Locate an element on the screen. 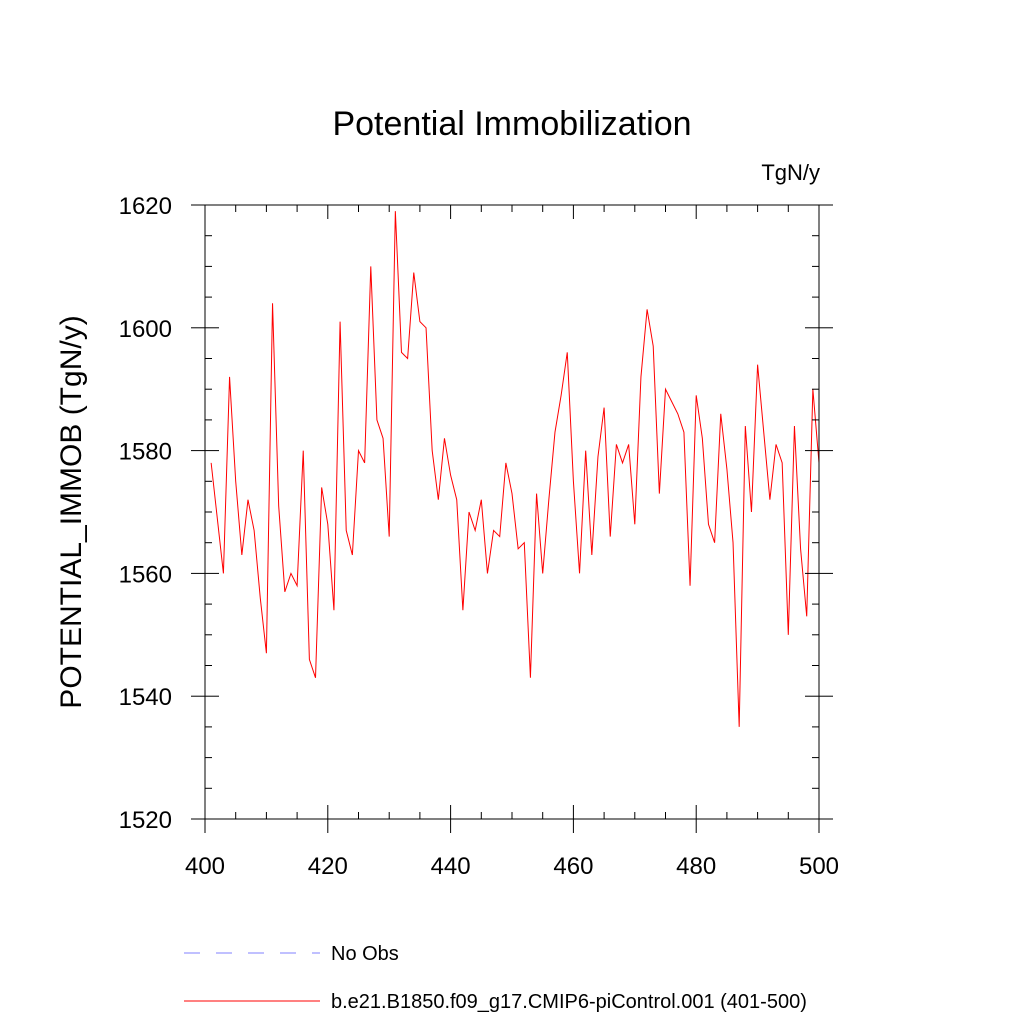 This screenshot has height=1024, width=1024. y-tick-label: 1540 is located at coordinates (145, 697).